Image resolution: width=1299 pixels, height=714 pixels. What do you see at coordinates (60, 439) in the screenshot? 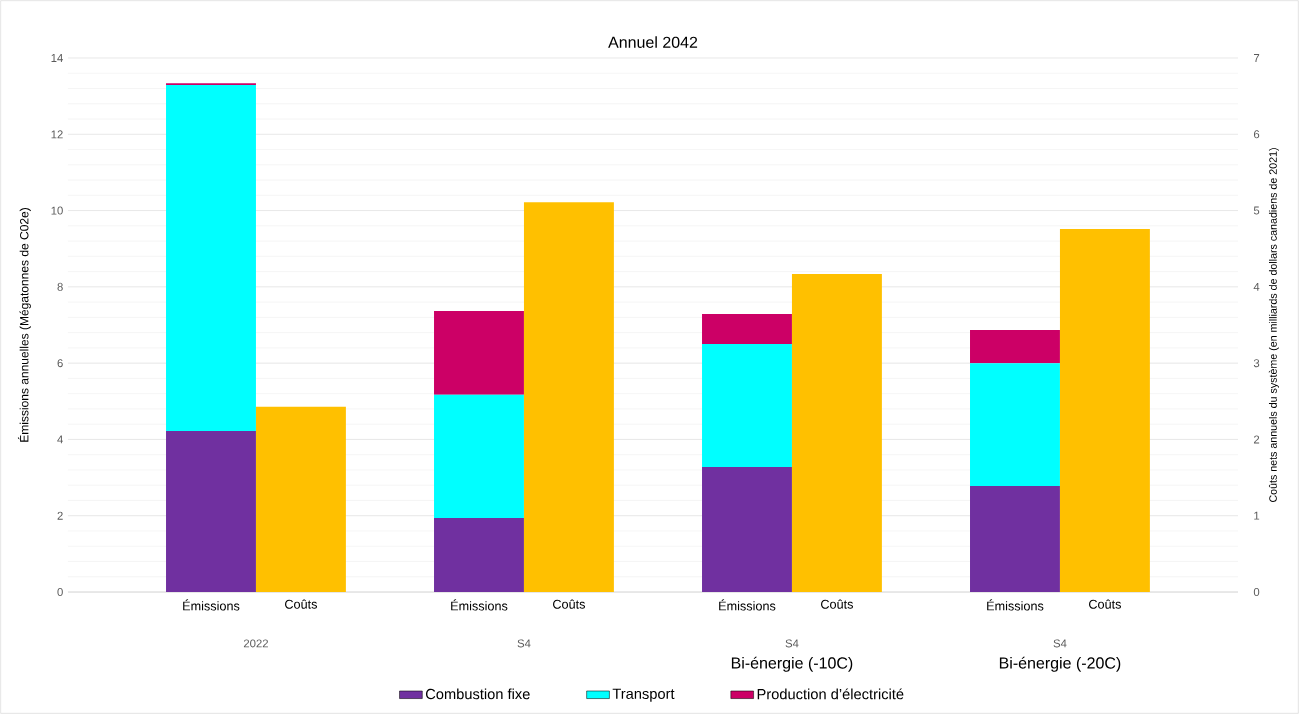
I see `y-tick-label: 4` at bounding box center [60, 439].